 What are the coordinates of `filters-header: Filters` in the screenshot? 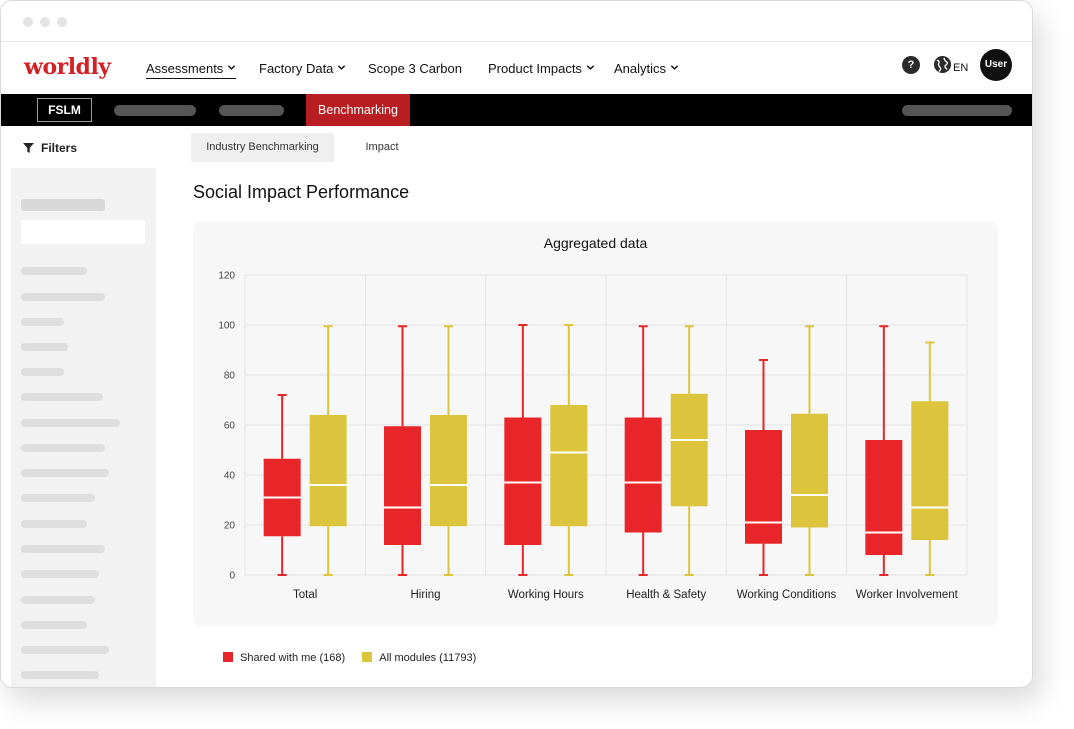 It's located at (50, 148).